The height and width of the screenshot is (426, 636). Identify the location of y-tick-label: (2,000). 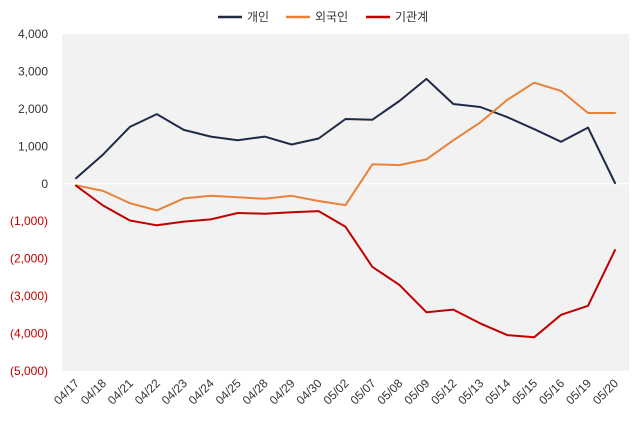
(29, 259).